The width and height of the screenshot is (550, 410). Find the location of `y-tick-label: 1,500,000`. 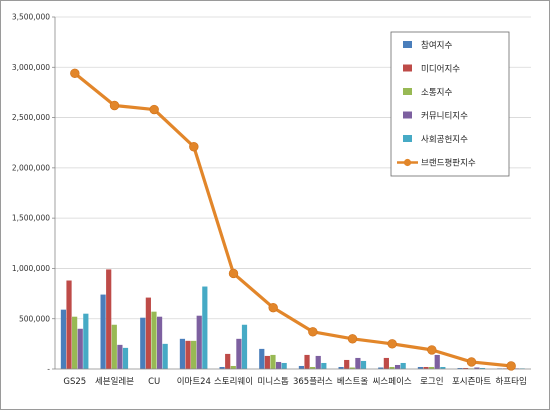

y-tick-label: 1,500,000 is located at coordinates (31, 218).